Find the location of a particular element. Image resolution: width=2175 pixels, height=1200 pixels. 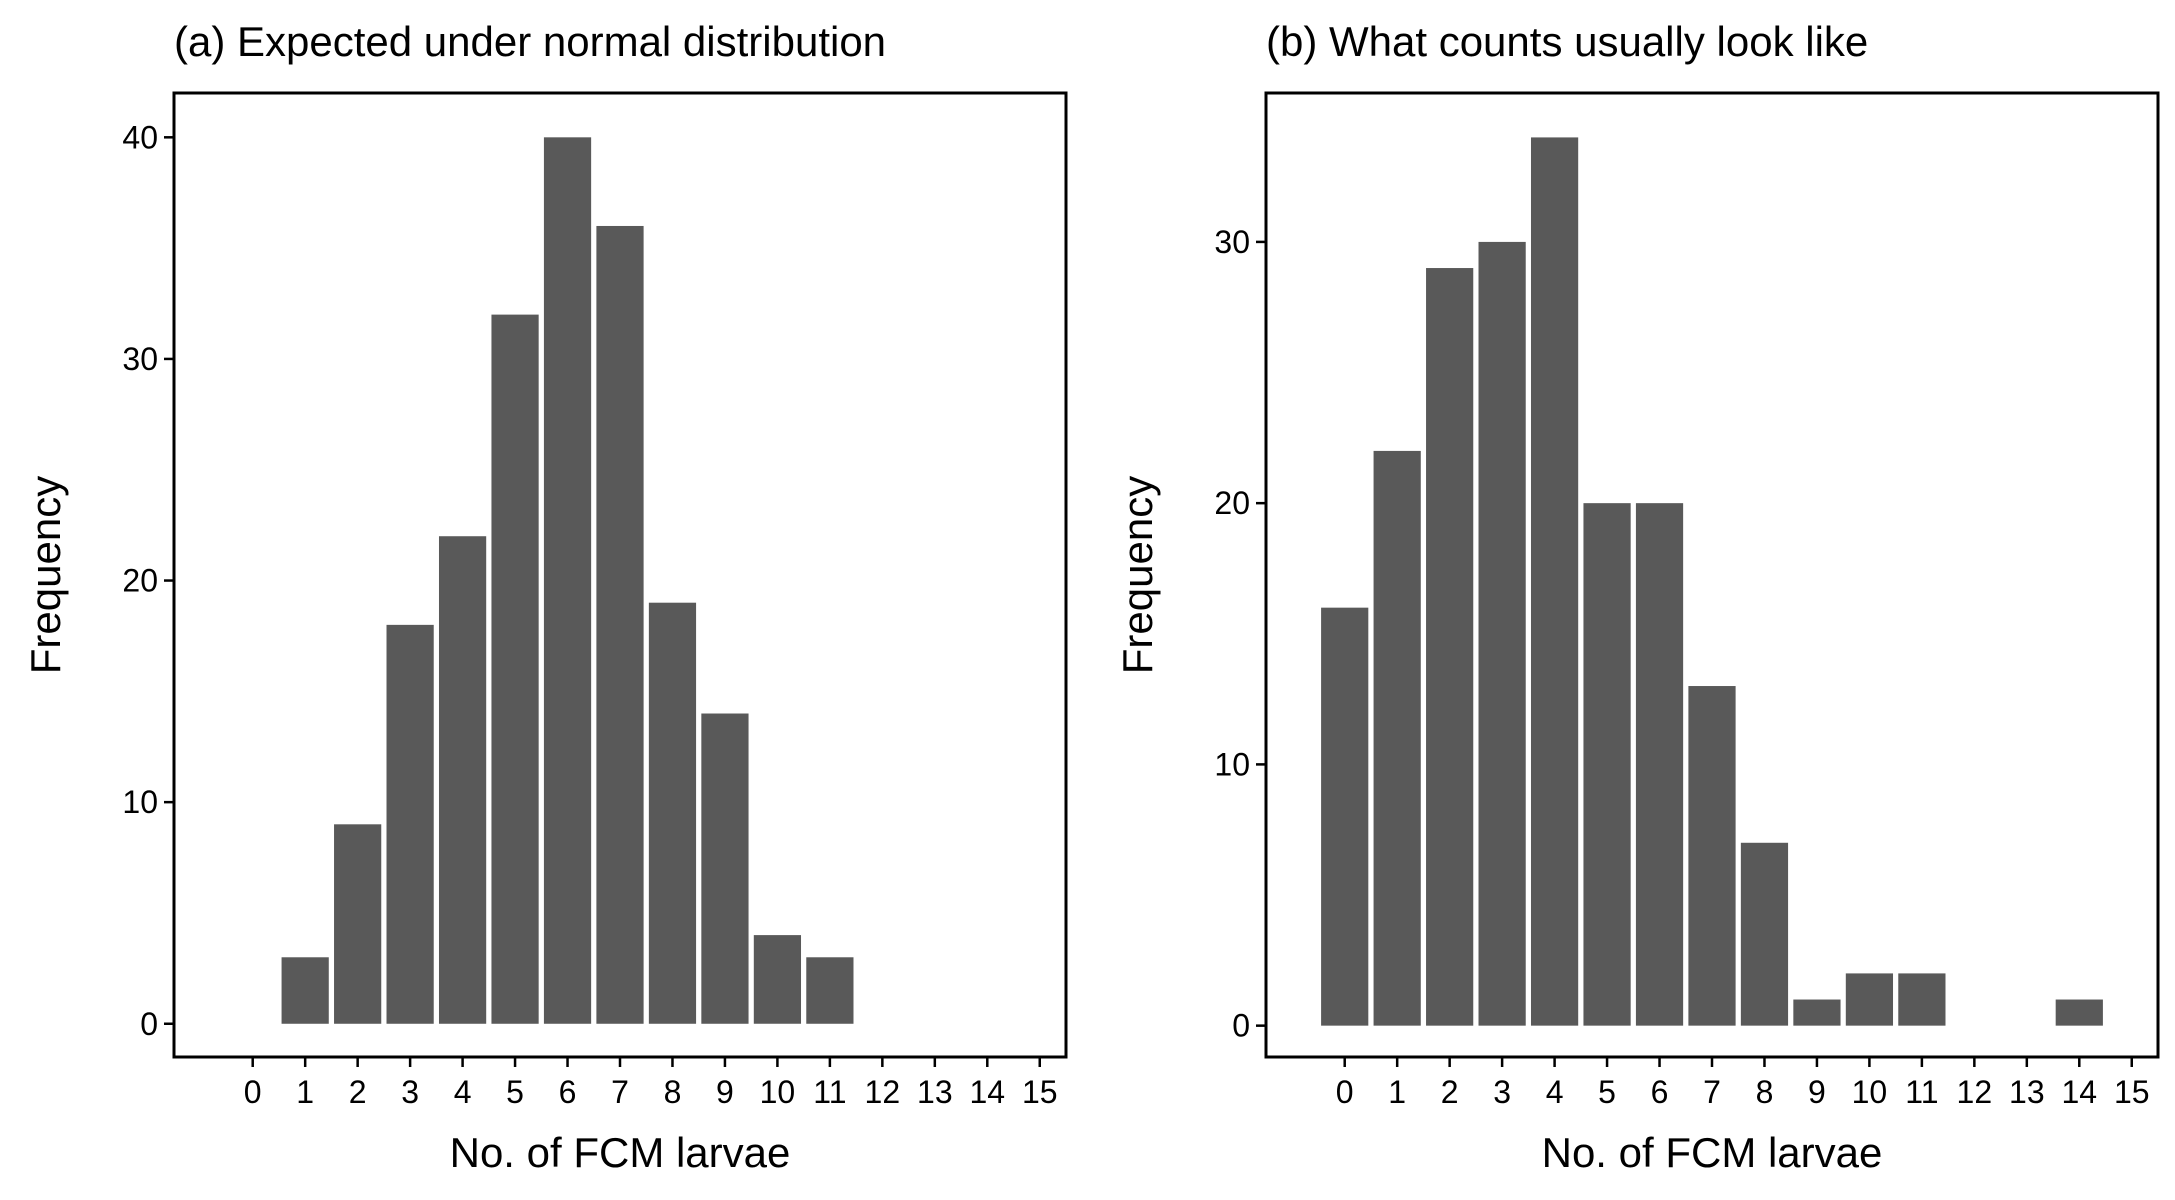

panel-b-x-tick-label-9: 9 is located at coordinates (1817, 1092).